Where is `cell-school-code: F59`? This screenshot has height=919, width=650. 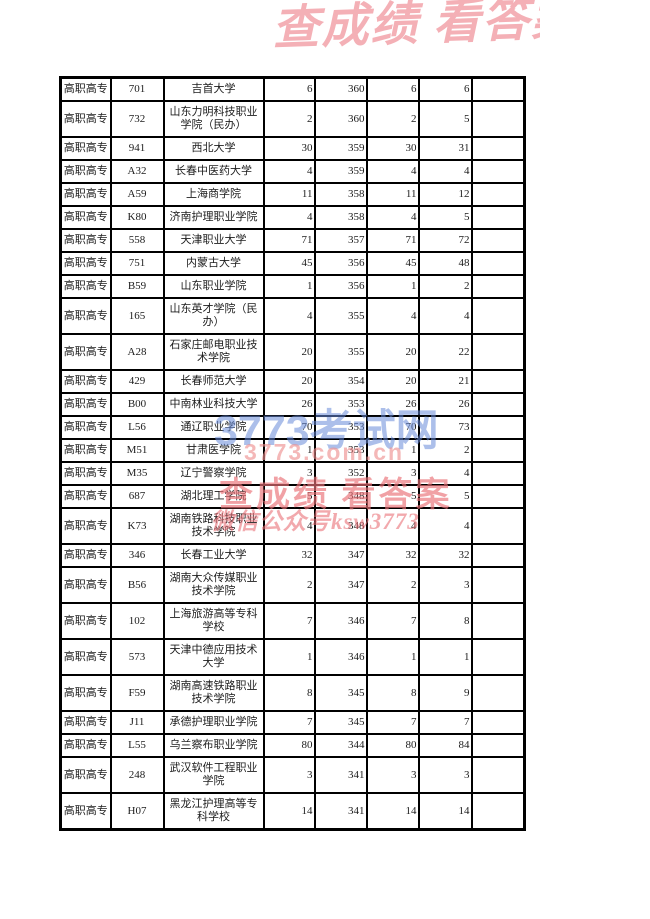
cell-school-code: F59 is located at coordinates (137, 693).